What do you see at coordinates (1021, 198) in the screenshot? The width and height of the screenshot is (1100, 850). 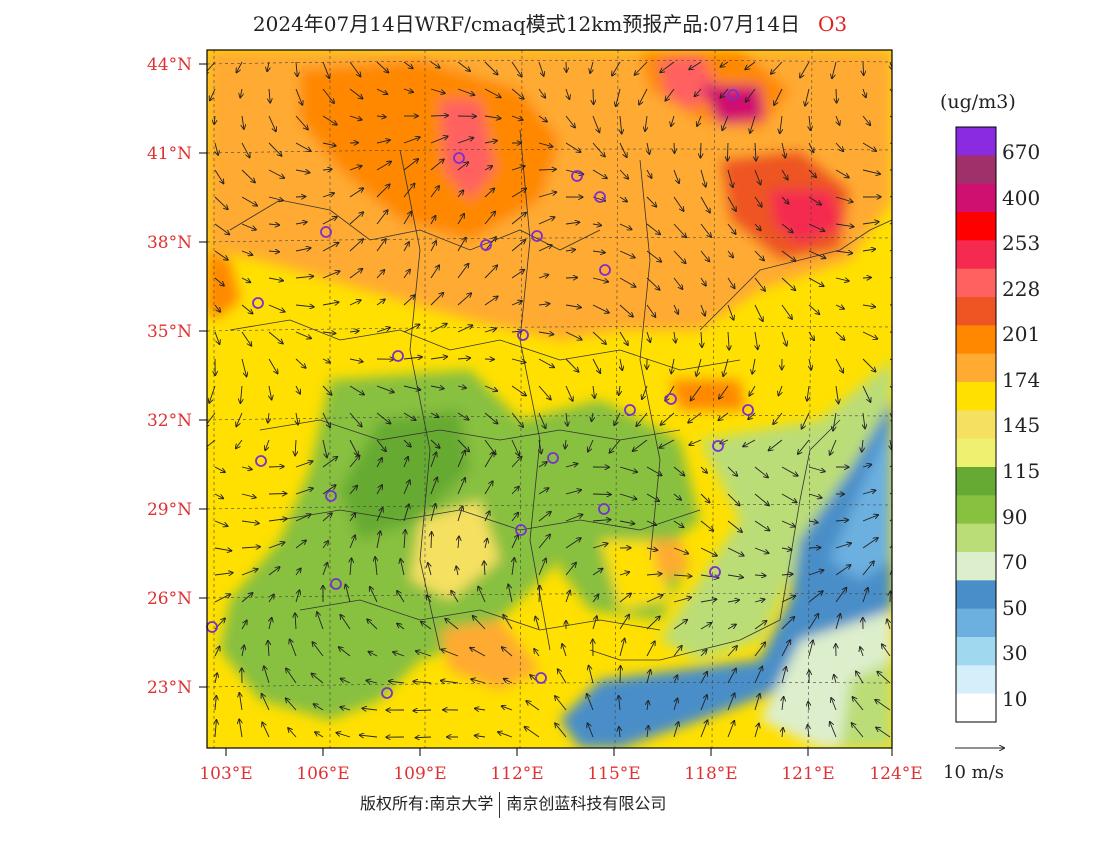 I see `colorbar-label: 400` at bounding box center [1021, 198].